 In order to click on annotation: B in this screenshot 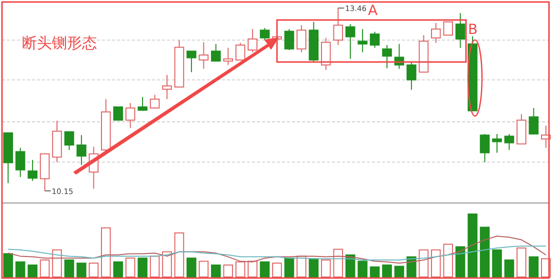, I will do `click(473, 30)`.